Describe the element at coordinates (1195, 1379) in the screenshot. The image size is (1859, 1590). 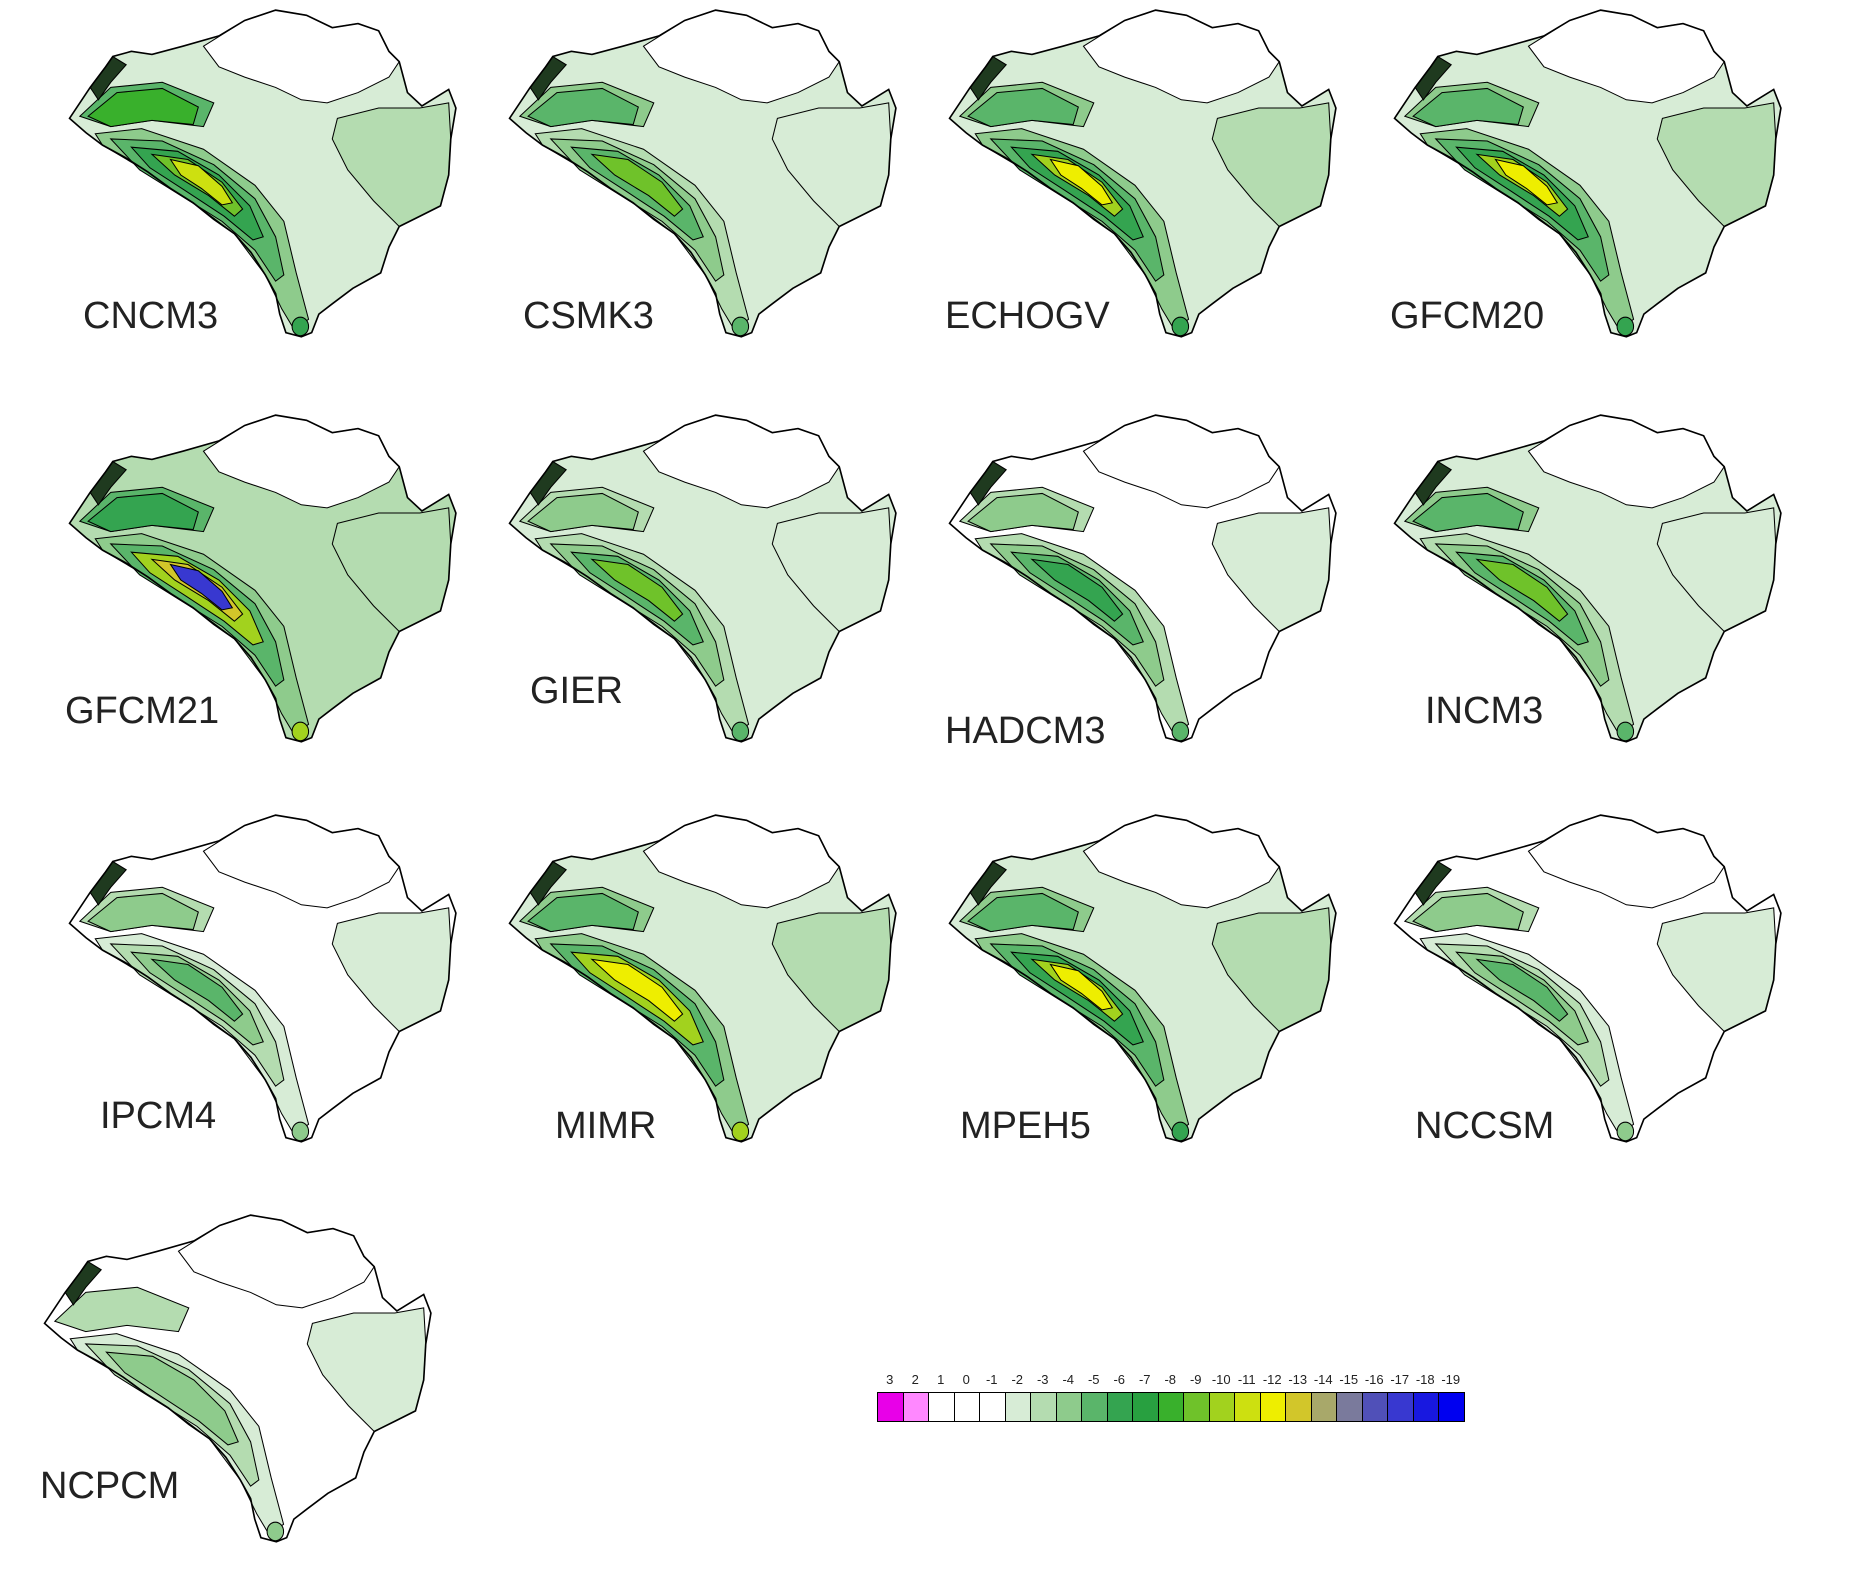
I see `legend-tick-label: -9` at that location.